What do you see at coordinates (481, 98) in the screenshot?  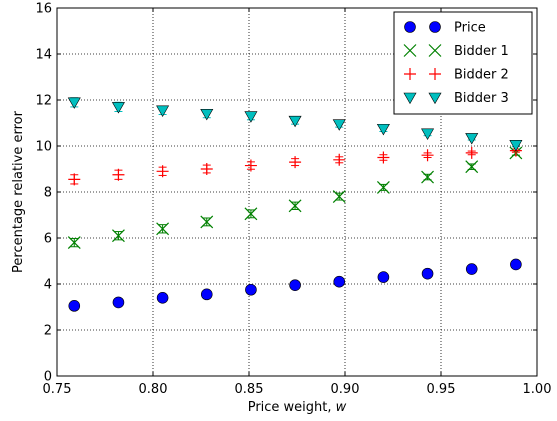 I see `legend-label-bidder-3: Bidder 3` at bounding box center [481, 98].